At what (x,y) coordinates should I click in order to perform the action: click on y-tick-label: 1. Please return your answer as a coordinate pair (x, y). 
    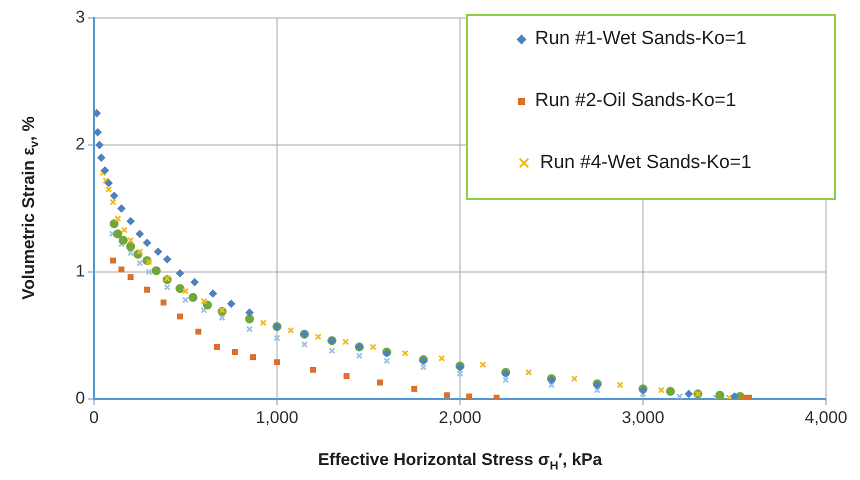
    Looking at the image, I should click on (80, 271).